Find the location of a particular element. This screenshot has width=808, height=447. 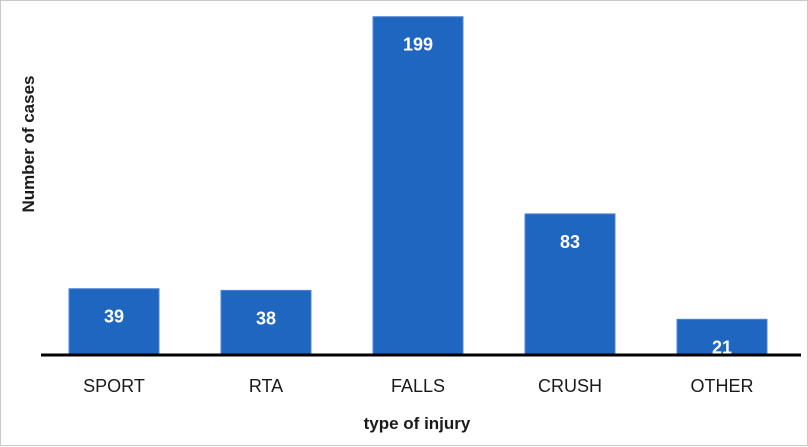

data-label-crush: 83 is located at coordinates (570, 242).